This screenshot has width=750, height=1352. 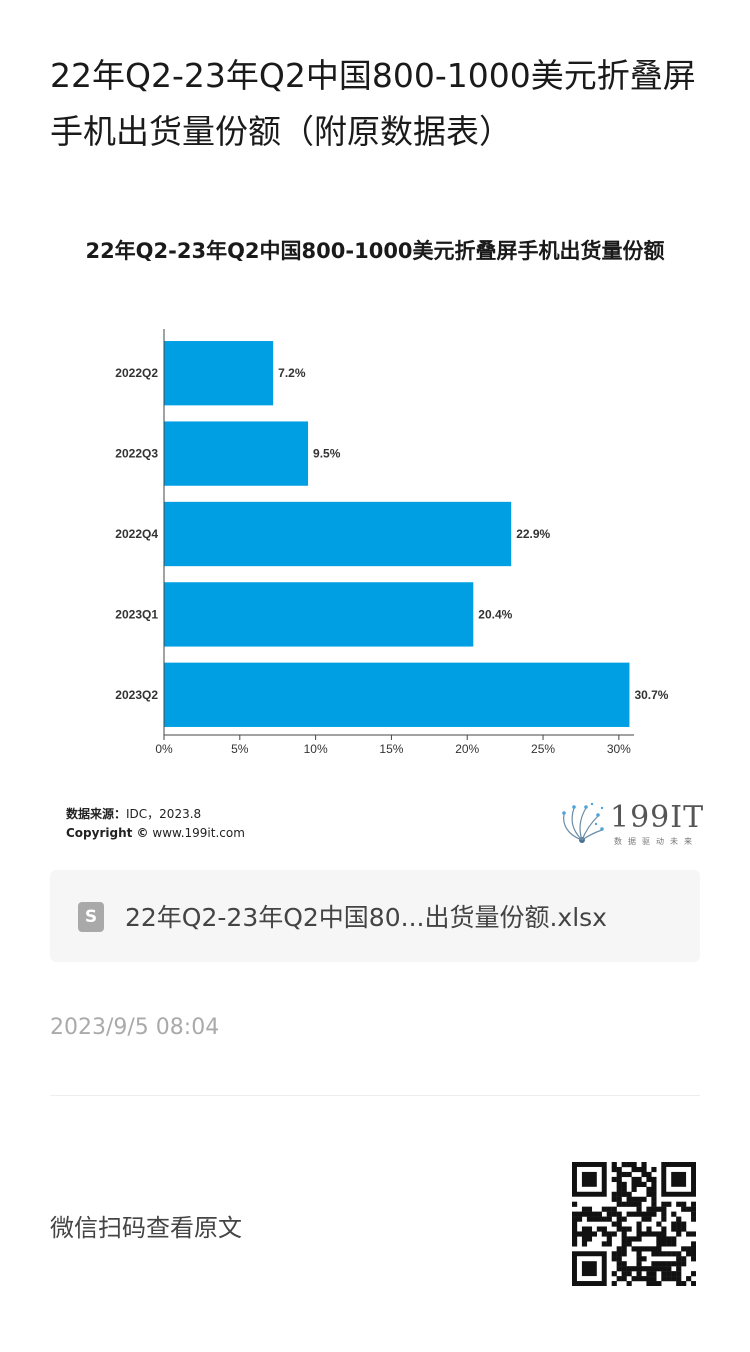 I want to click on data-label-2022Q3: 9.5%, so click(x=327, y=454).